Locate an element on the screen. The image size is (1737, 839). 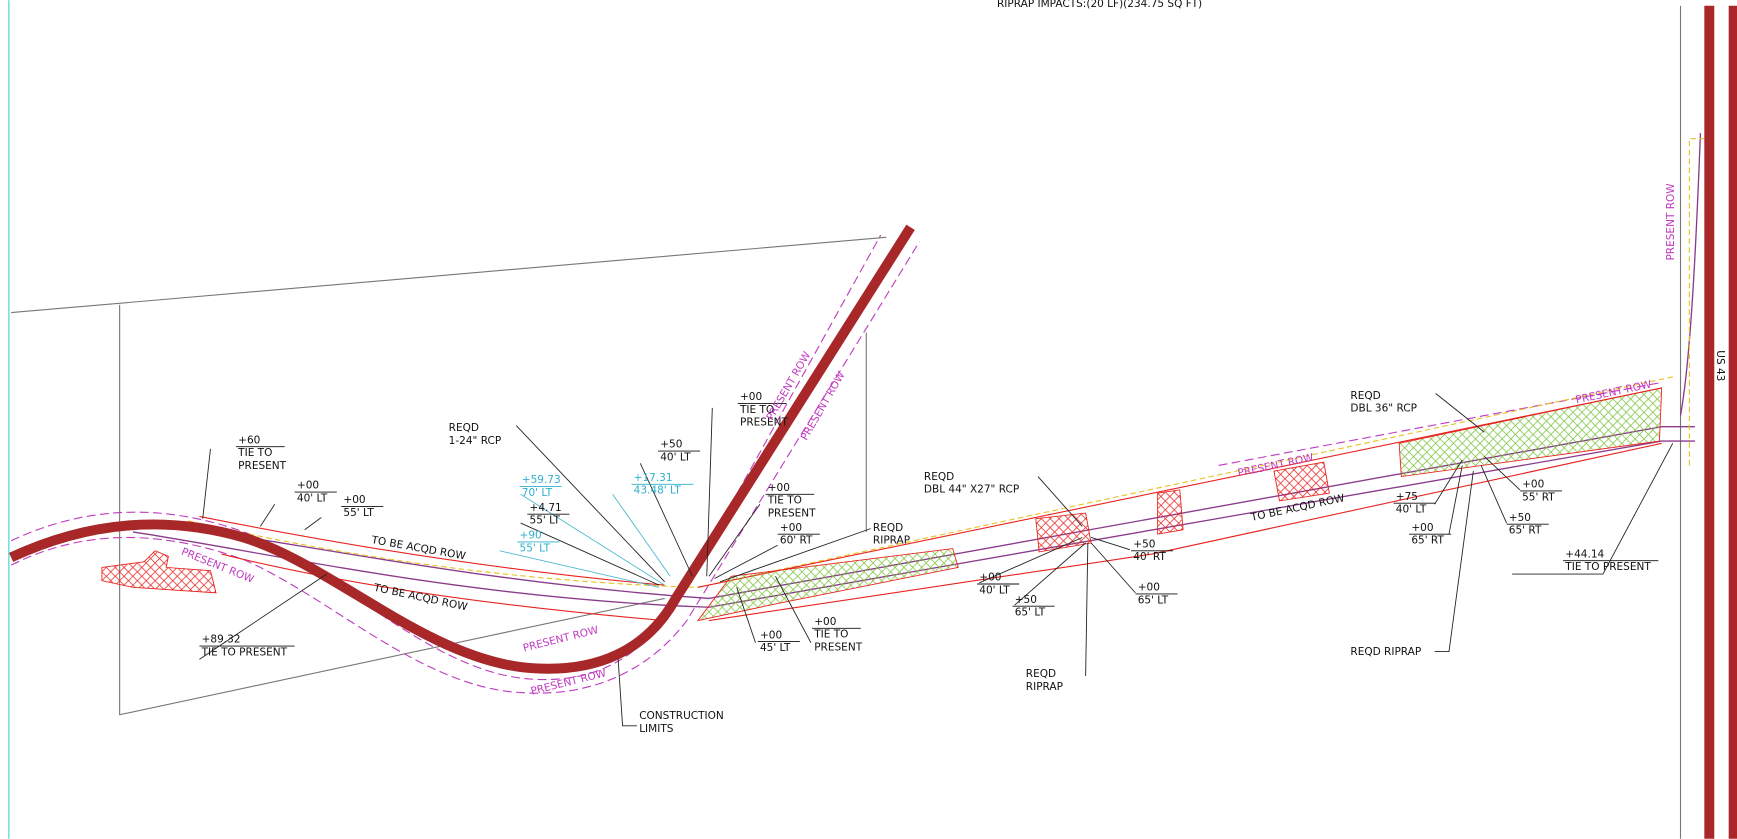
label-line: US 43 is located at coordinates (1720, 365).